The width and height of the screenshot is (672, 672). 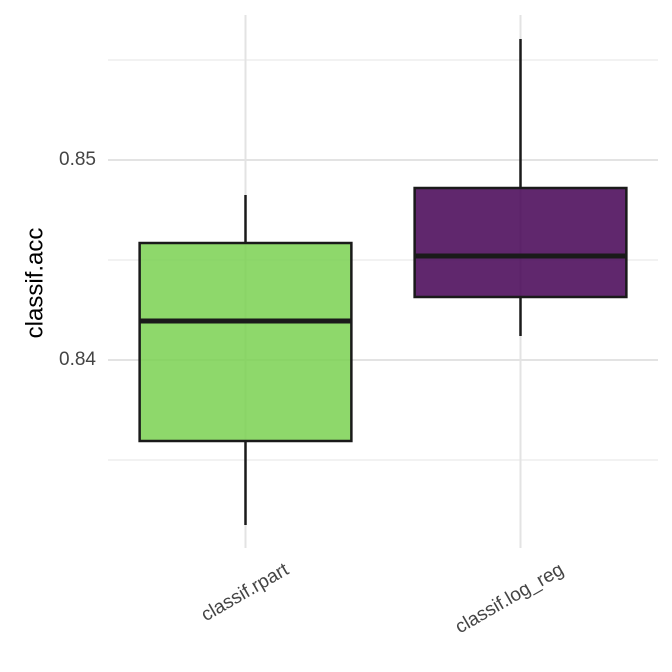 I want to click on y-tick-label: 0.84, so click(x=77, y=359).